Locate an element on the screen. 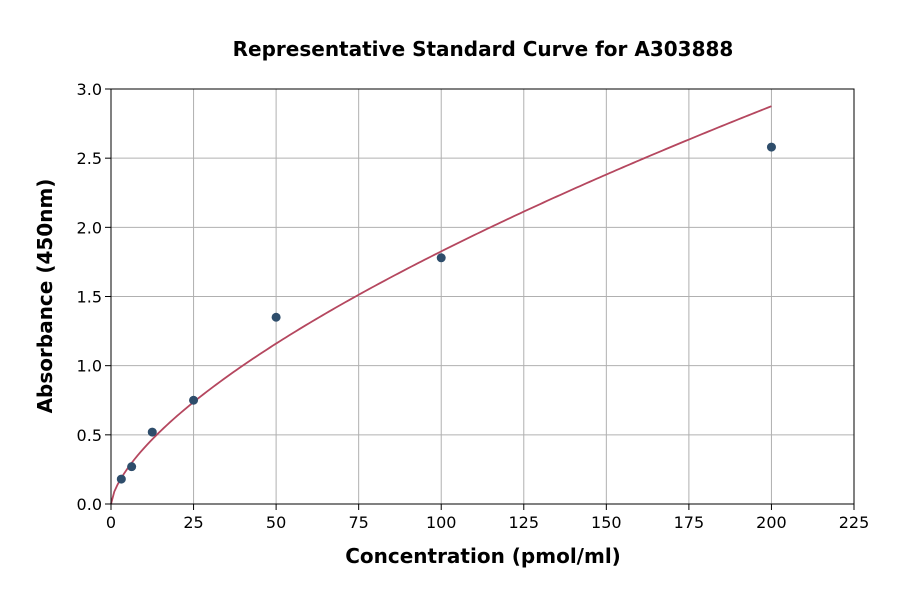 The height and width of the screenshot is (594, 900). y-axis-label: Absorbance (450nm) is located at coordinates (45, 296).